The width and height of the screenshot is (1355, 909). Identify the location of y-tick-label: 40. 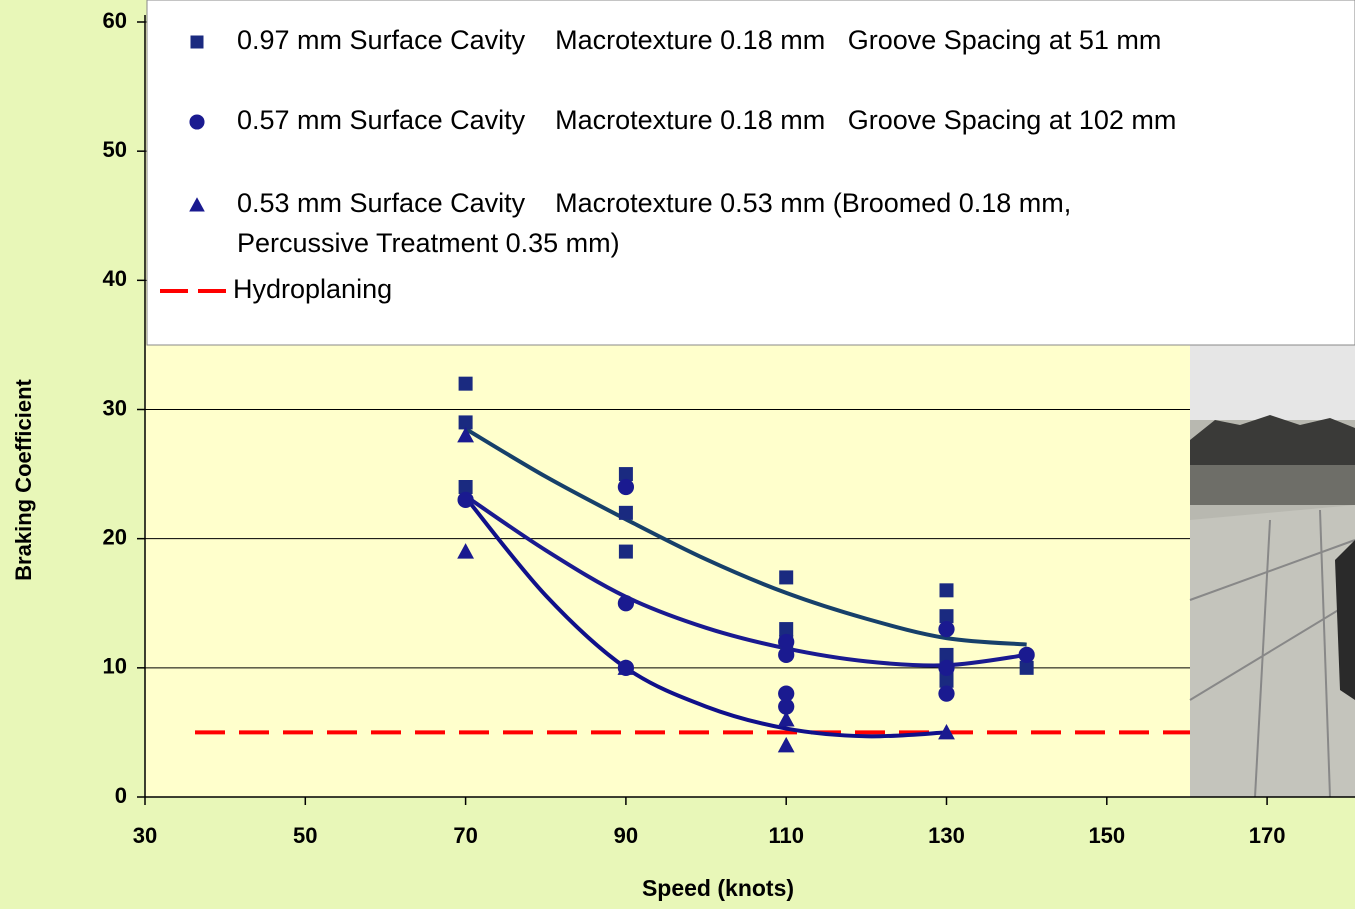
(115, 278).